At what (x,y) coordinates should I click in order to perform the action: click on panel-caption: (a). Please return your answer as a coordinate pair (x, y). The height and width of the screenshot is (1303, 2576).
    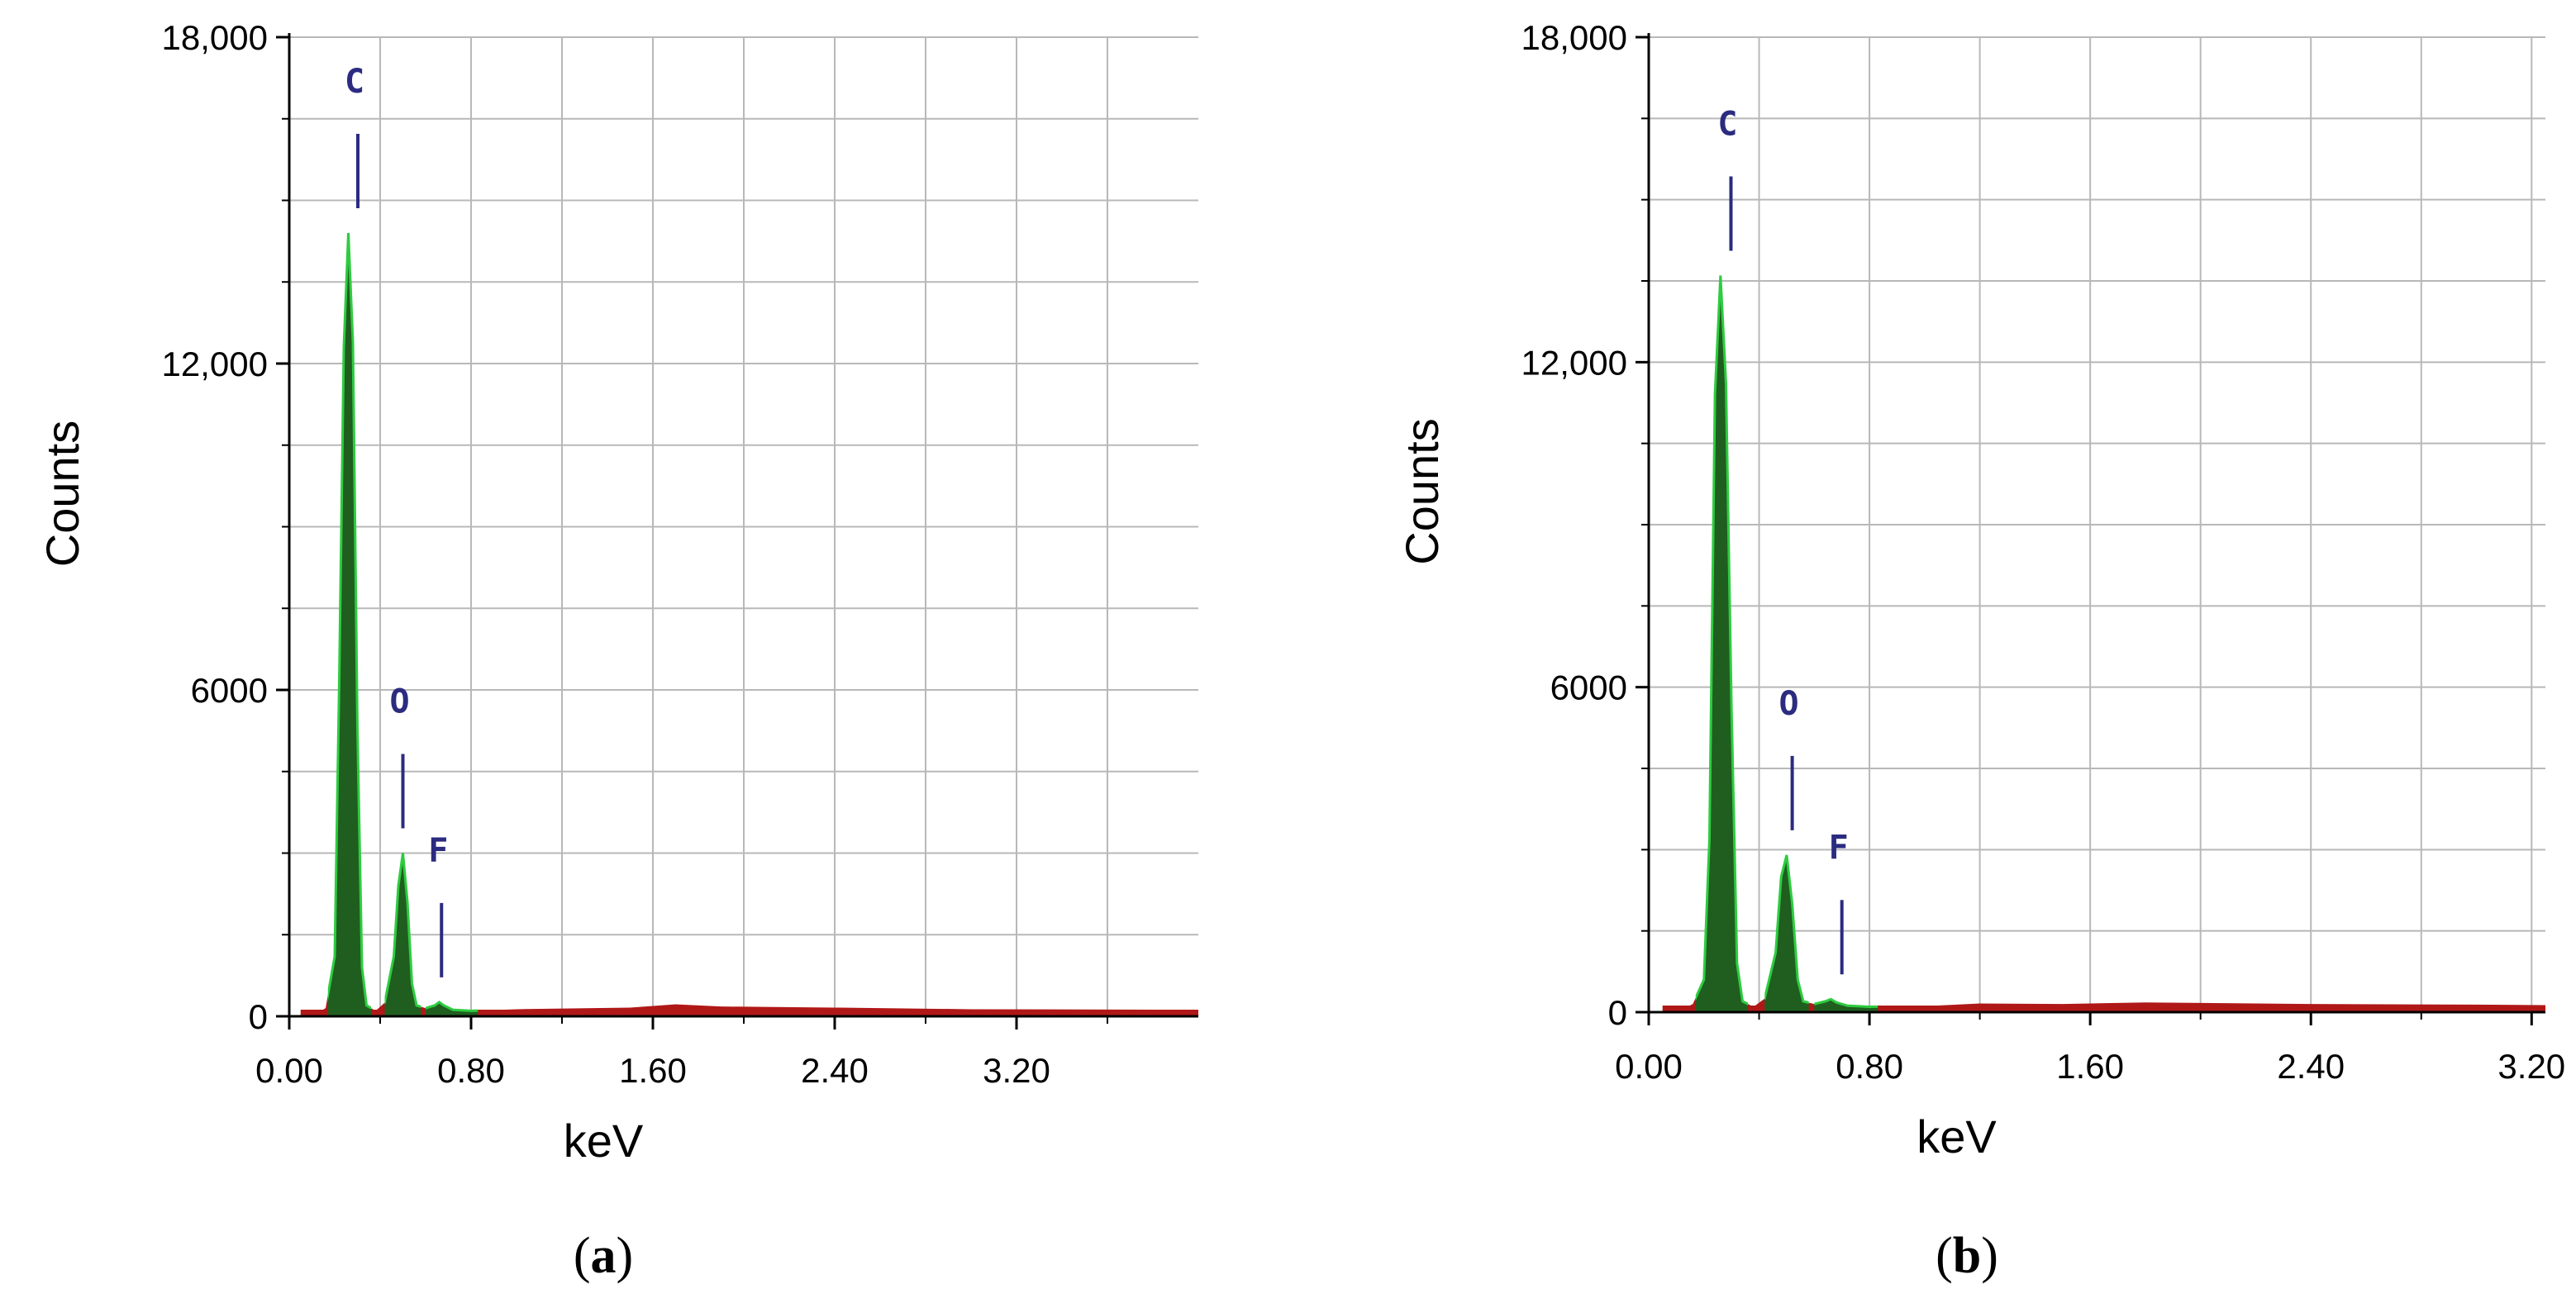
    Looking at the image, I should click on (604, 1256).